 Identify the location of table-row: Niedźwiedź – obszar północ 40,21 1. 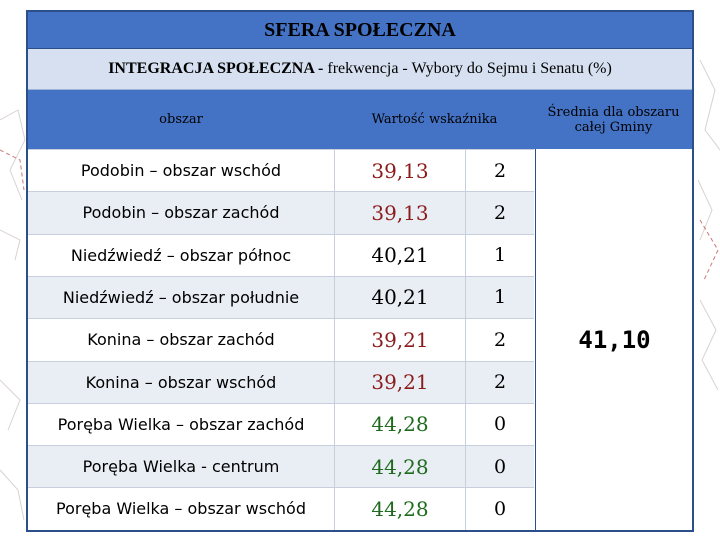
(360, 255).